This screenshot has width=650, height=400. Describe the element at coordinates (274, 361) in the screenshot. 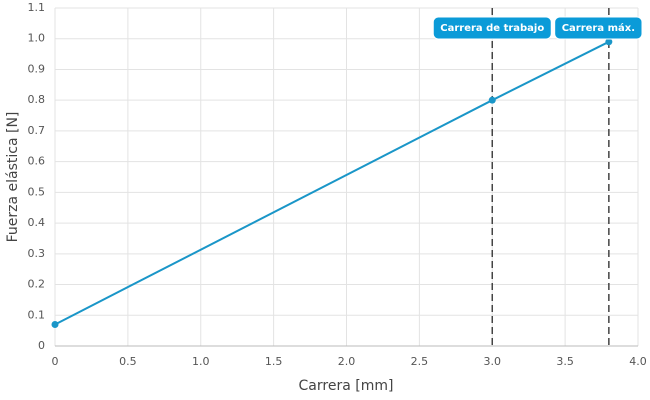

I see `x-tick-label: 1.5` at that location.